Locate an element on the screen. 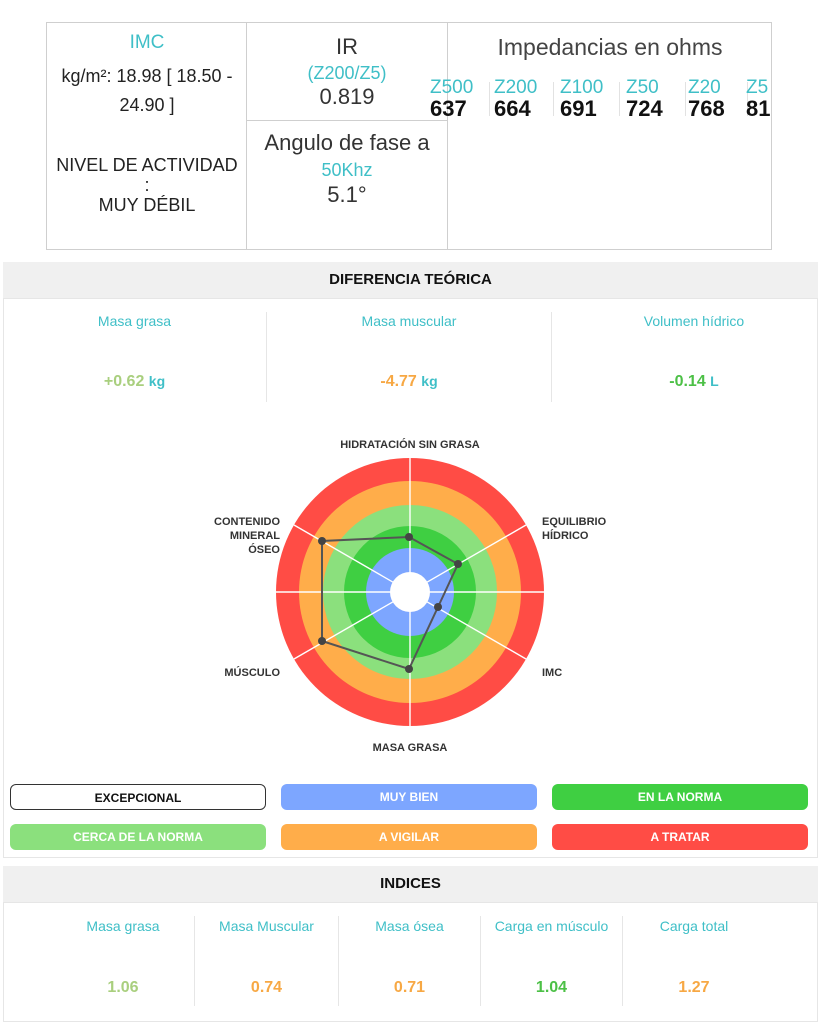 Image resolution: width=819 pixels, height=1024 pixels. activity-label: NIVEL DE ACTIVIDAD is located at coordinates (147, 165).